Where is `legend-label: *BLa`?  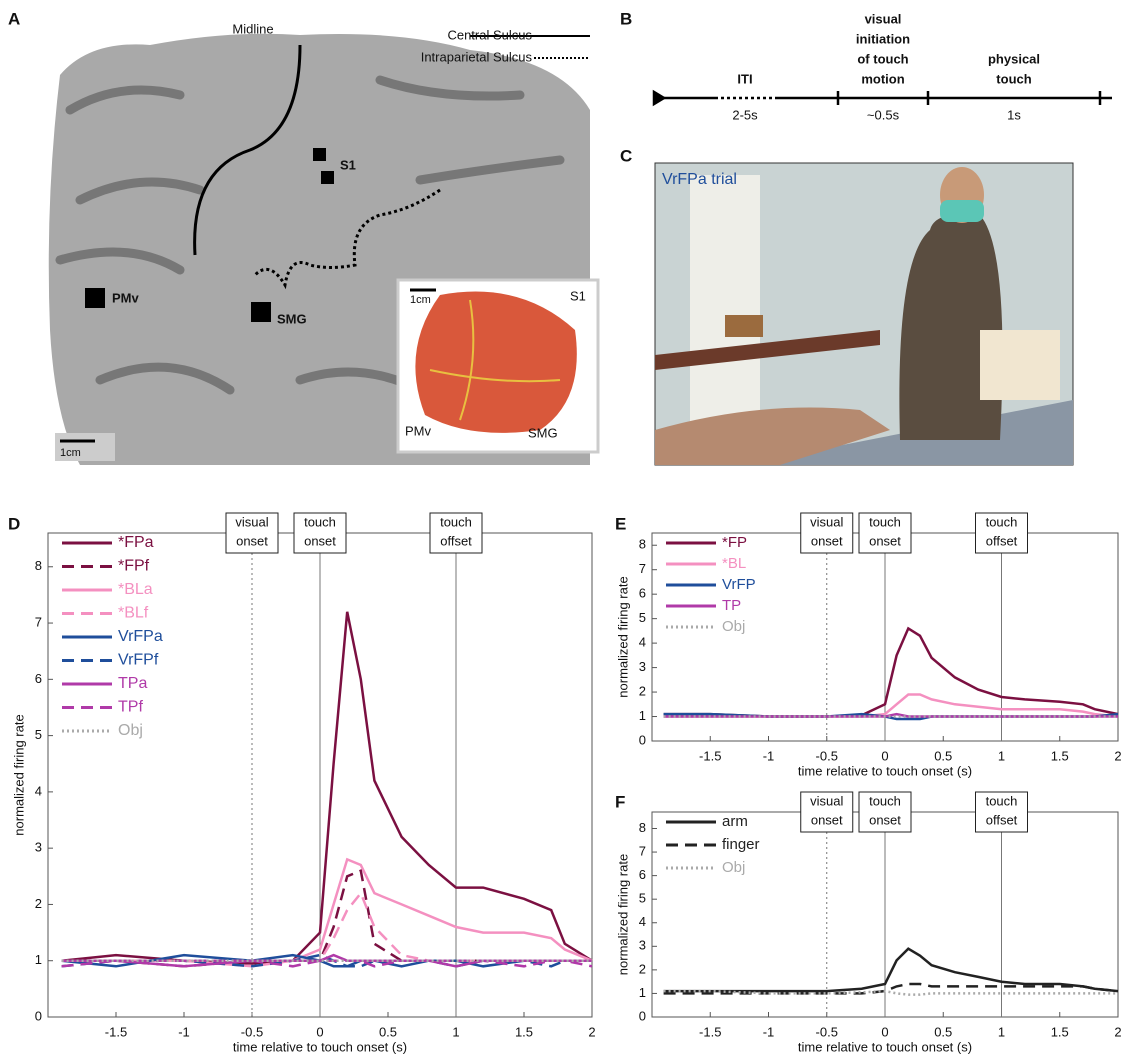 legend-label: *BLa is located at coordinates (135, 589).